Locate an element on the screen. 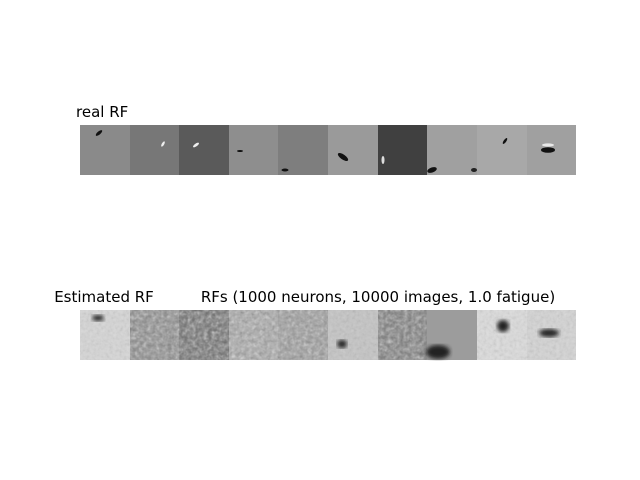 Image resolution: width=640 pixels, height=480 pixels. estimated-rf-row is located at coordinates (328, 335).